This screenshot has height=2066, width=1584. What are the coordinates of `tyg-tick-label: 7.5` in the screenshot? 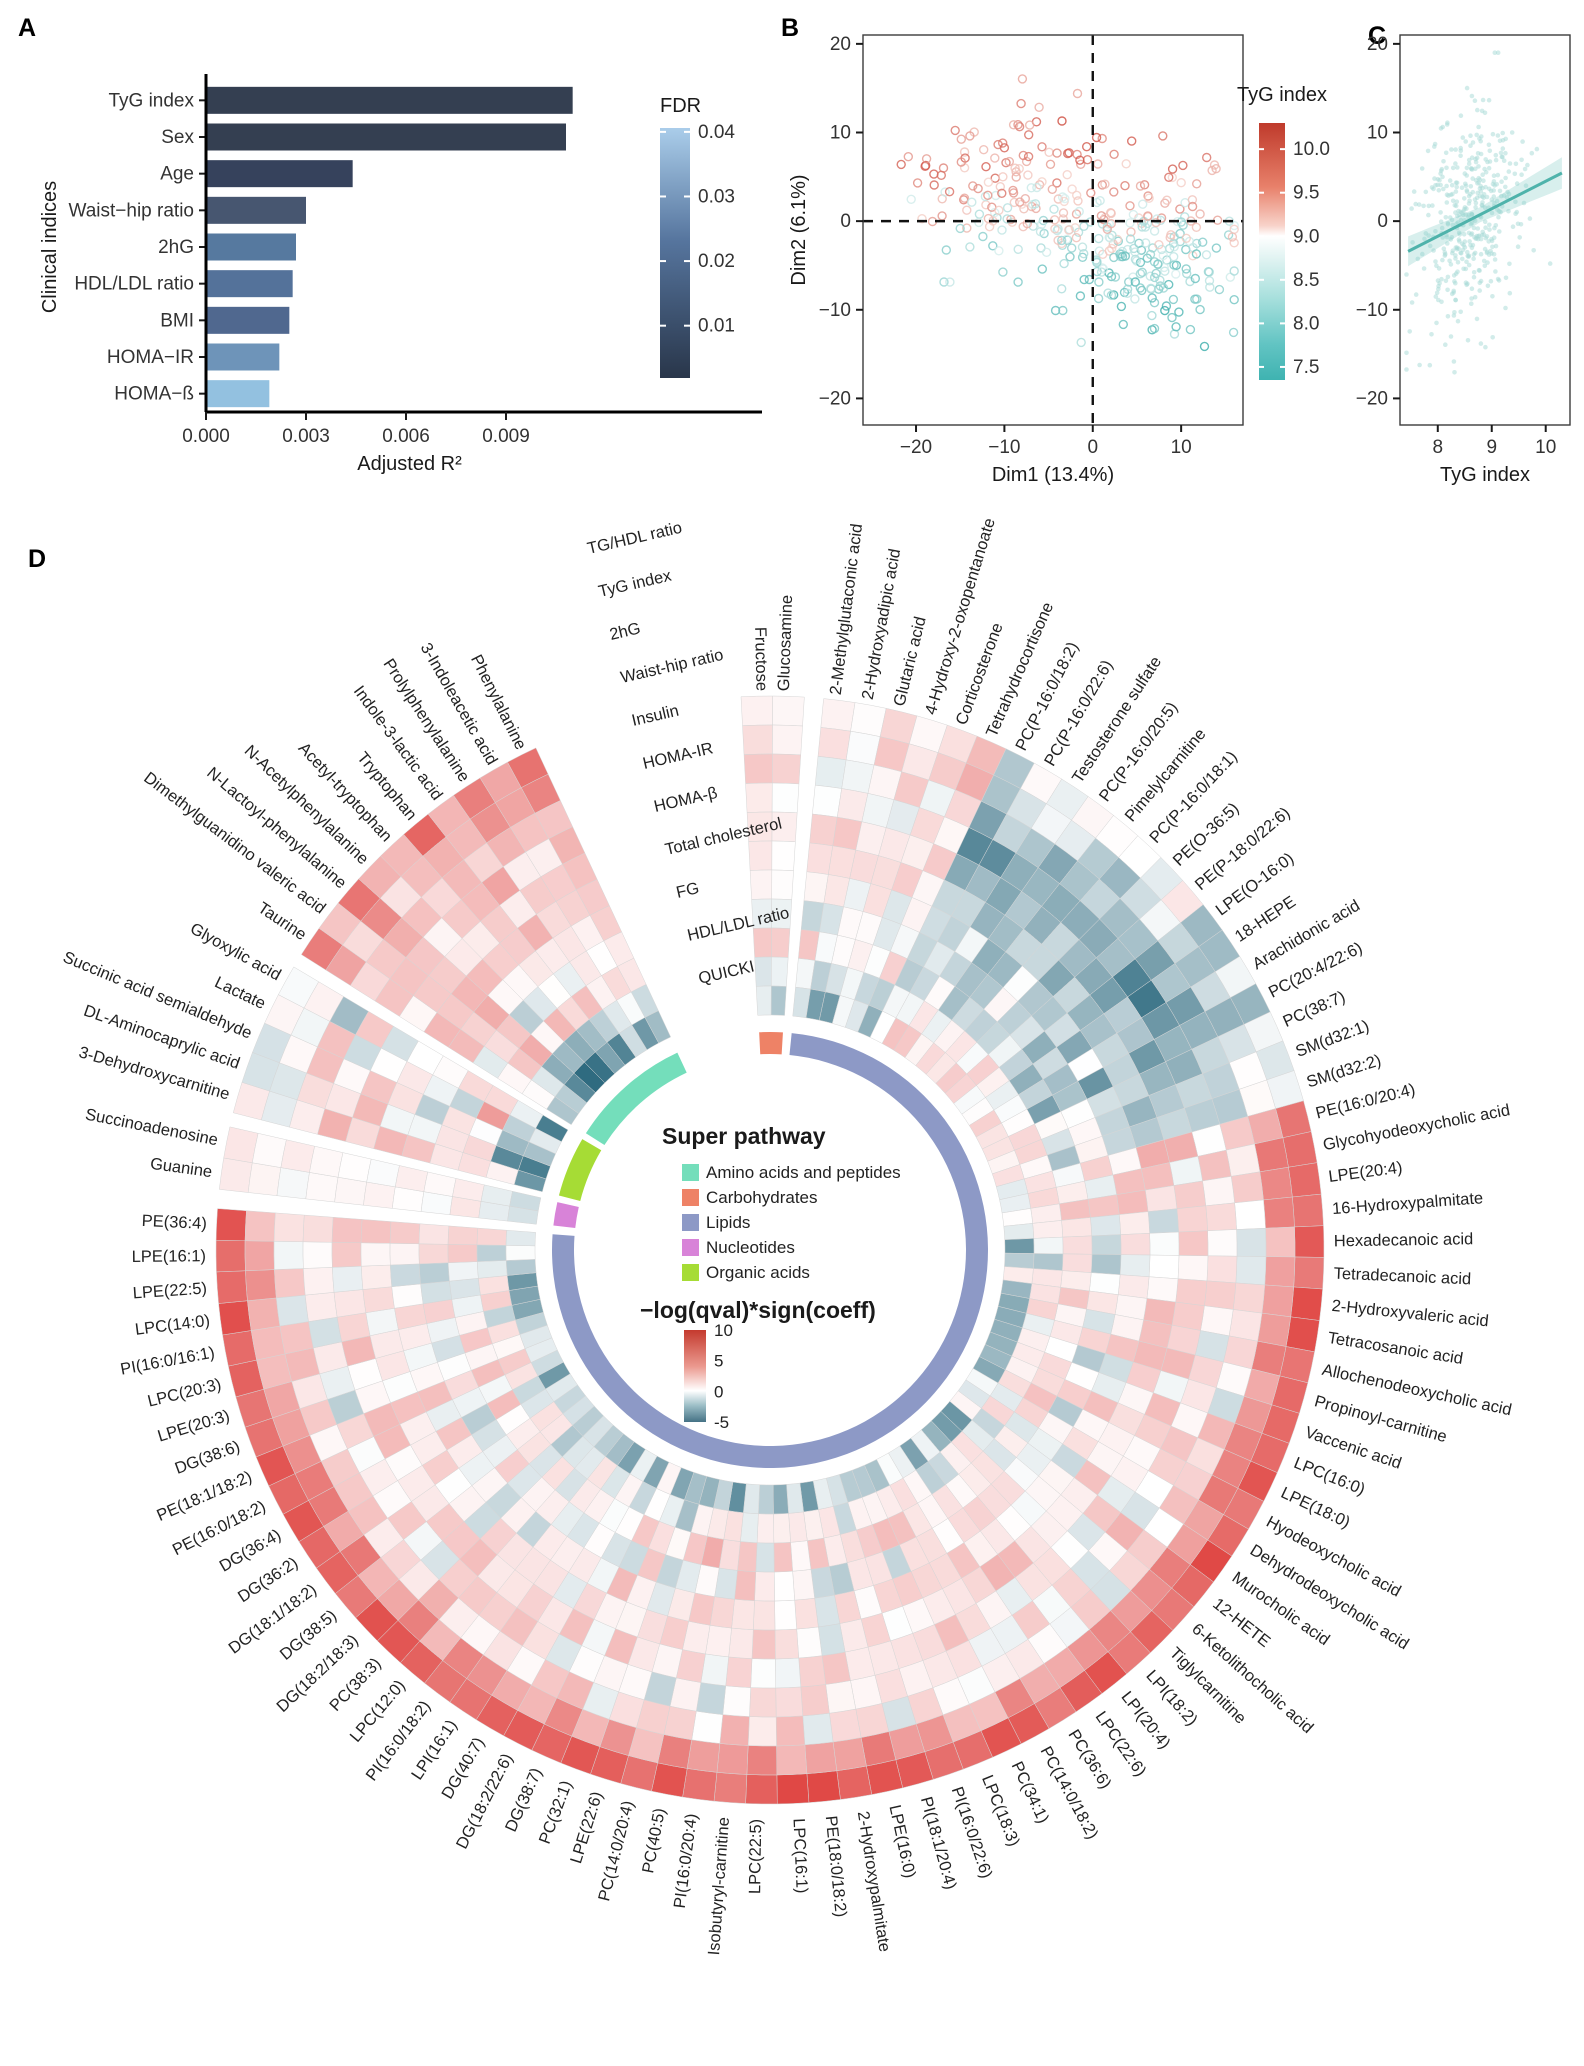 It's located at (1306, 367).